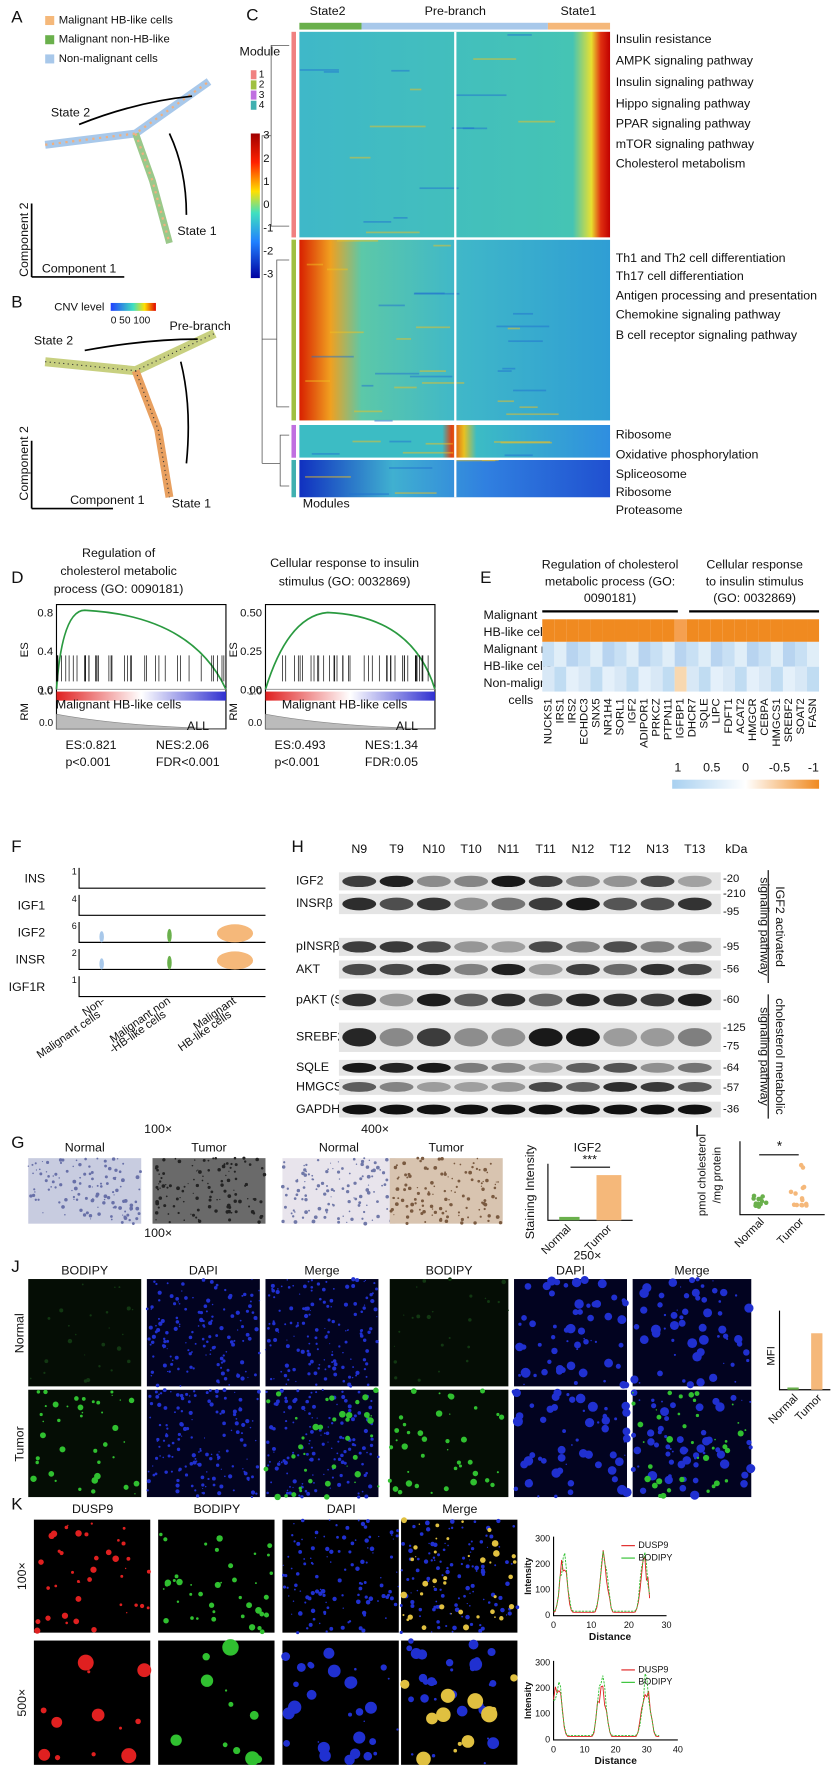 This screenshot has width=836, height=1765. I want to click on es-curve, so click(141, 649).